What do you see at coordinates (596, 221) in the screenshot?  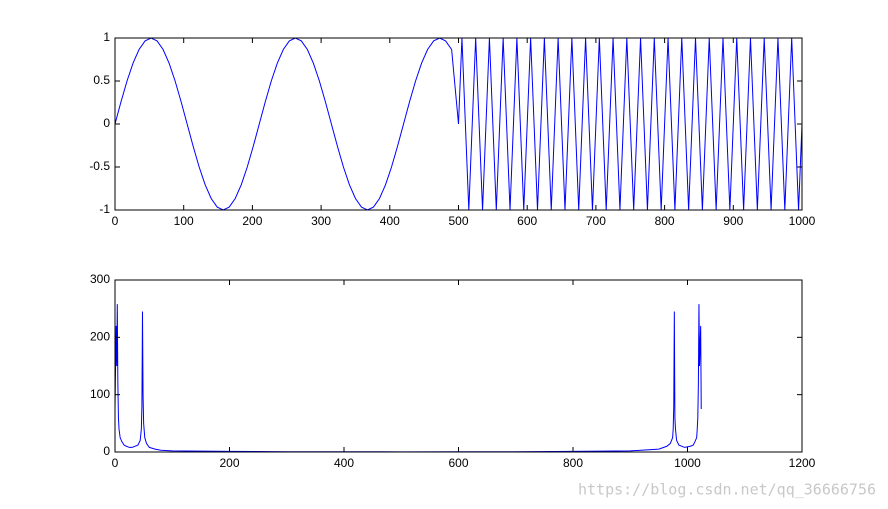 I see `x-tick-label: 700` at bounding box center [596, 221].